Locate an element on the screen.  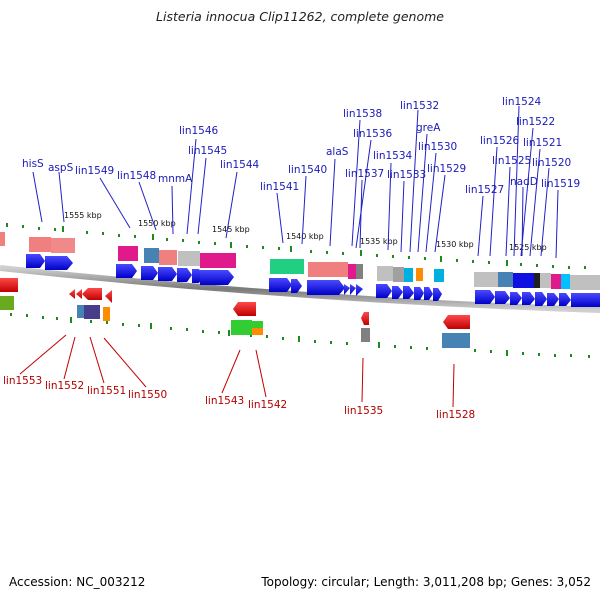
kbp-label: 1555 kbp is located at coordinates (83, 215).